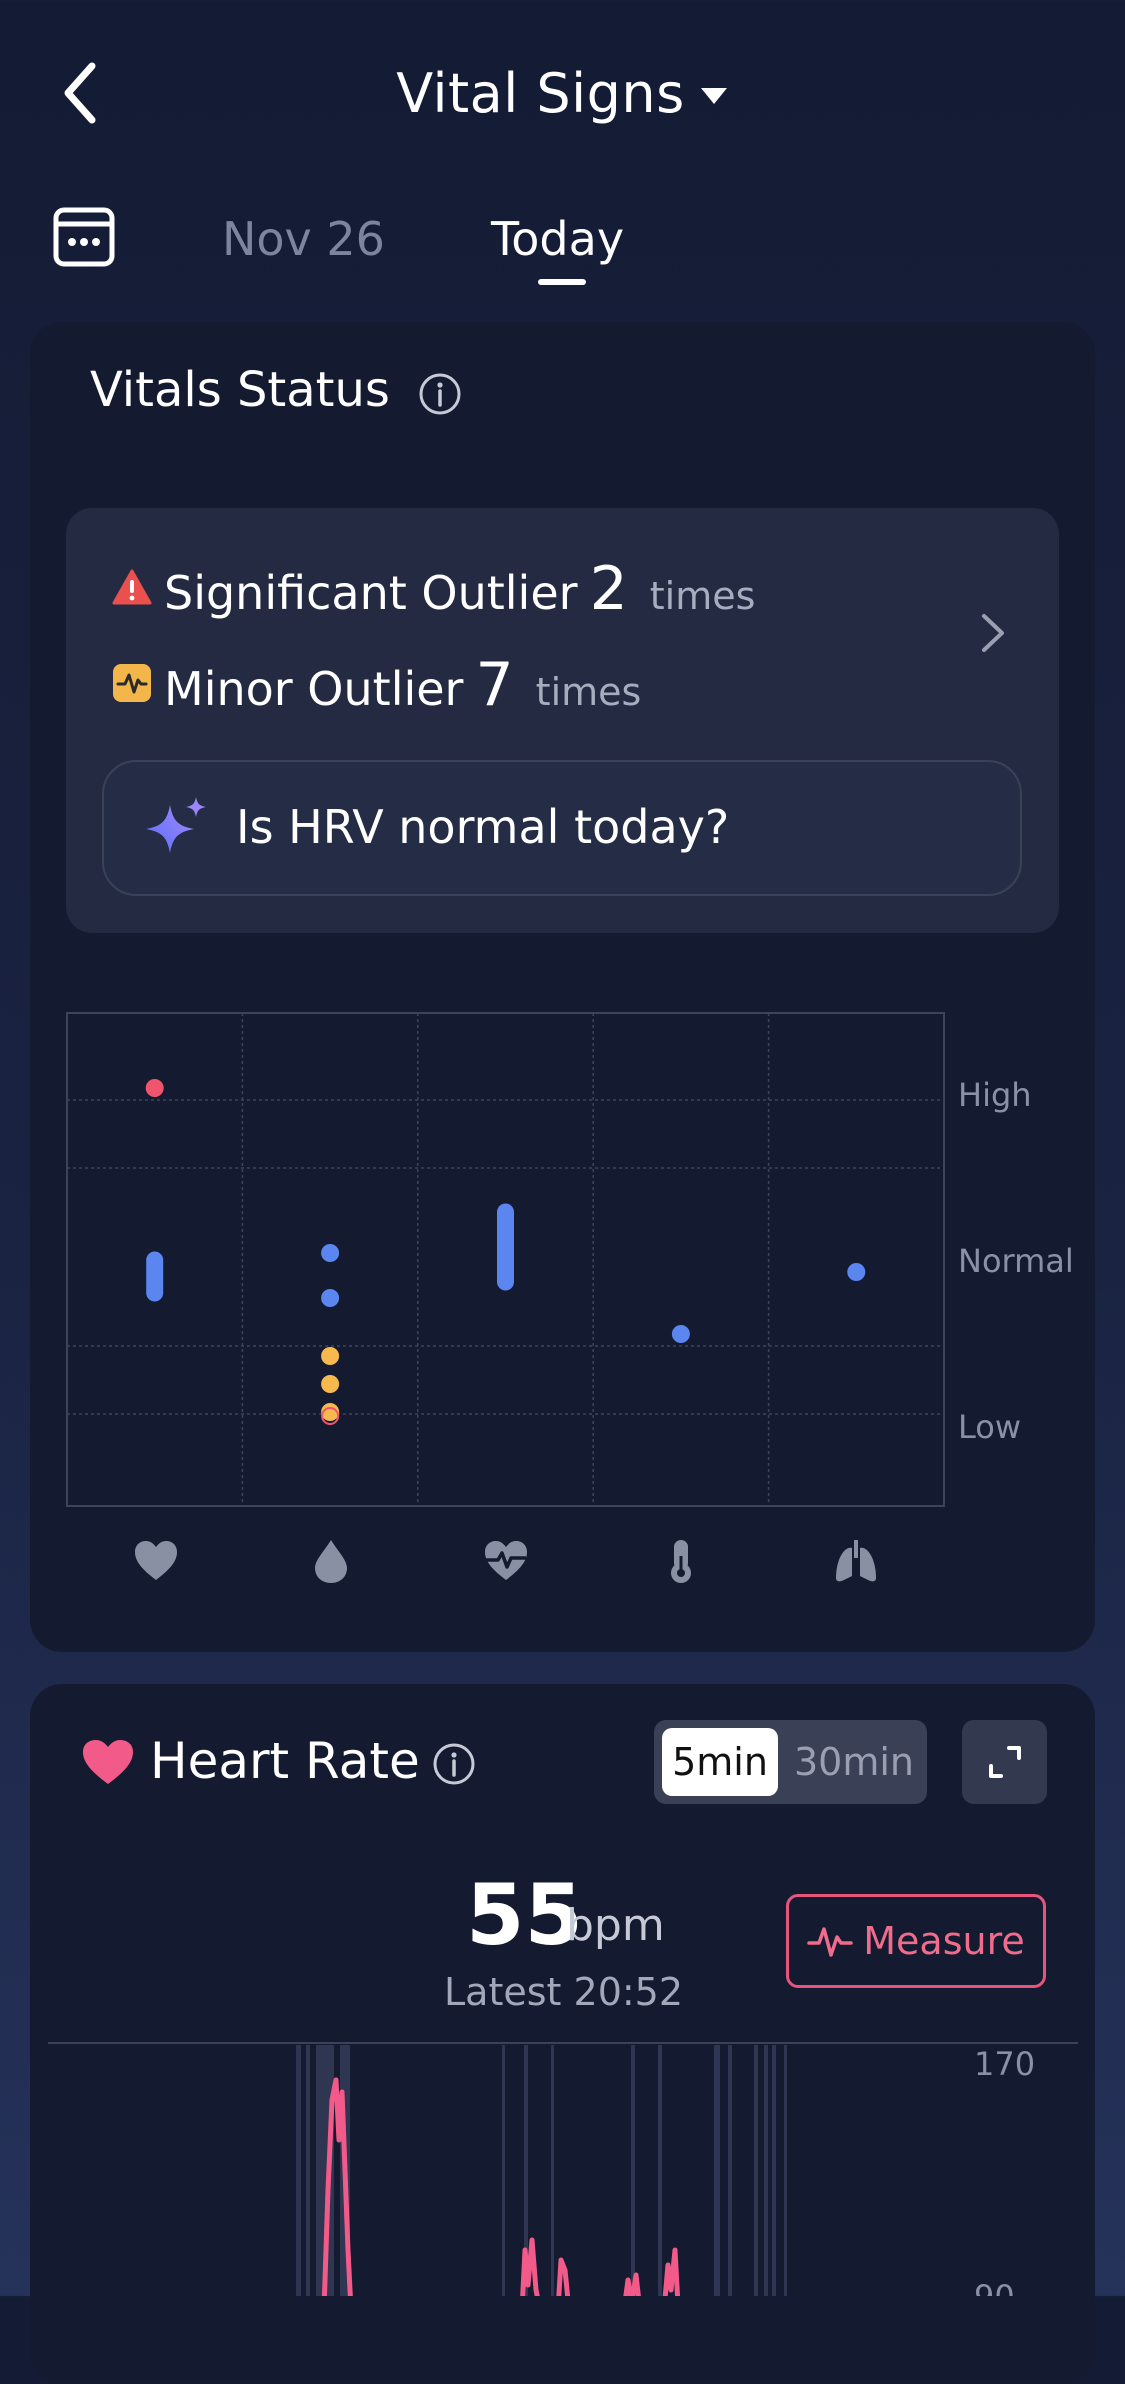 The image size is (1125, 2384). I want to click on ask-ai-prompt: Is HRV normal today?, so click(483, 827).